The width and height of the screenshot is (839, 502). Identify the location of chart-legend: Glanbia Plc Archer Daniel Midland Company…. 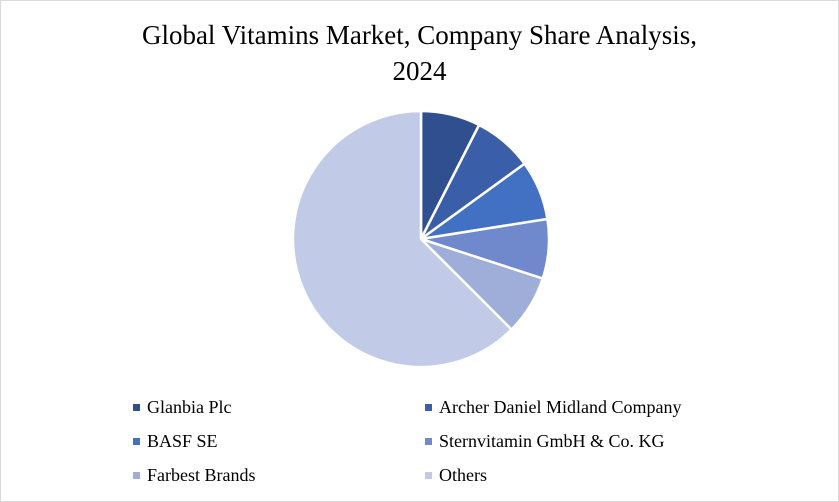
(453, 441).